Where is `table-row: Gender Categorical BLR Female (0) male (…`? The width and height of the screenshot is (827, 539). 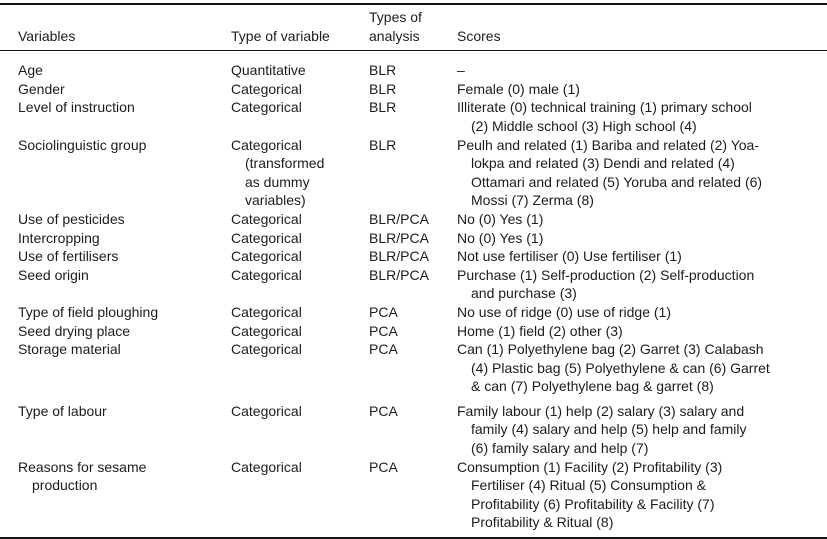
table-row: Gender Categorical BLR Female (0) male (… is located at coordinates (415, 89).